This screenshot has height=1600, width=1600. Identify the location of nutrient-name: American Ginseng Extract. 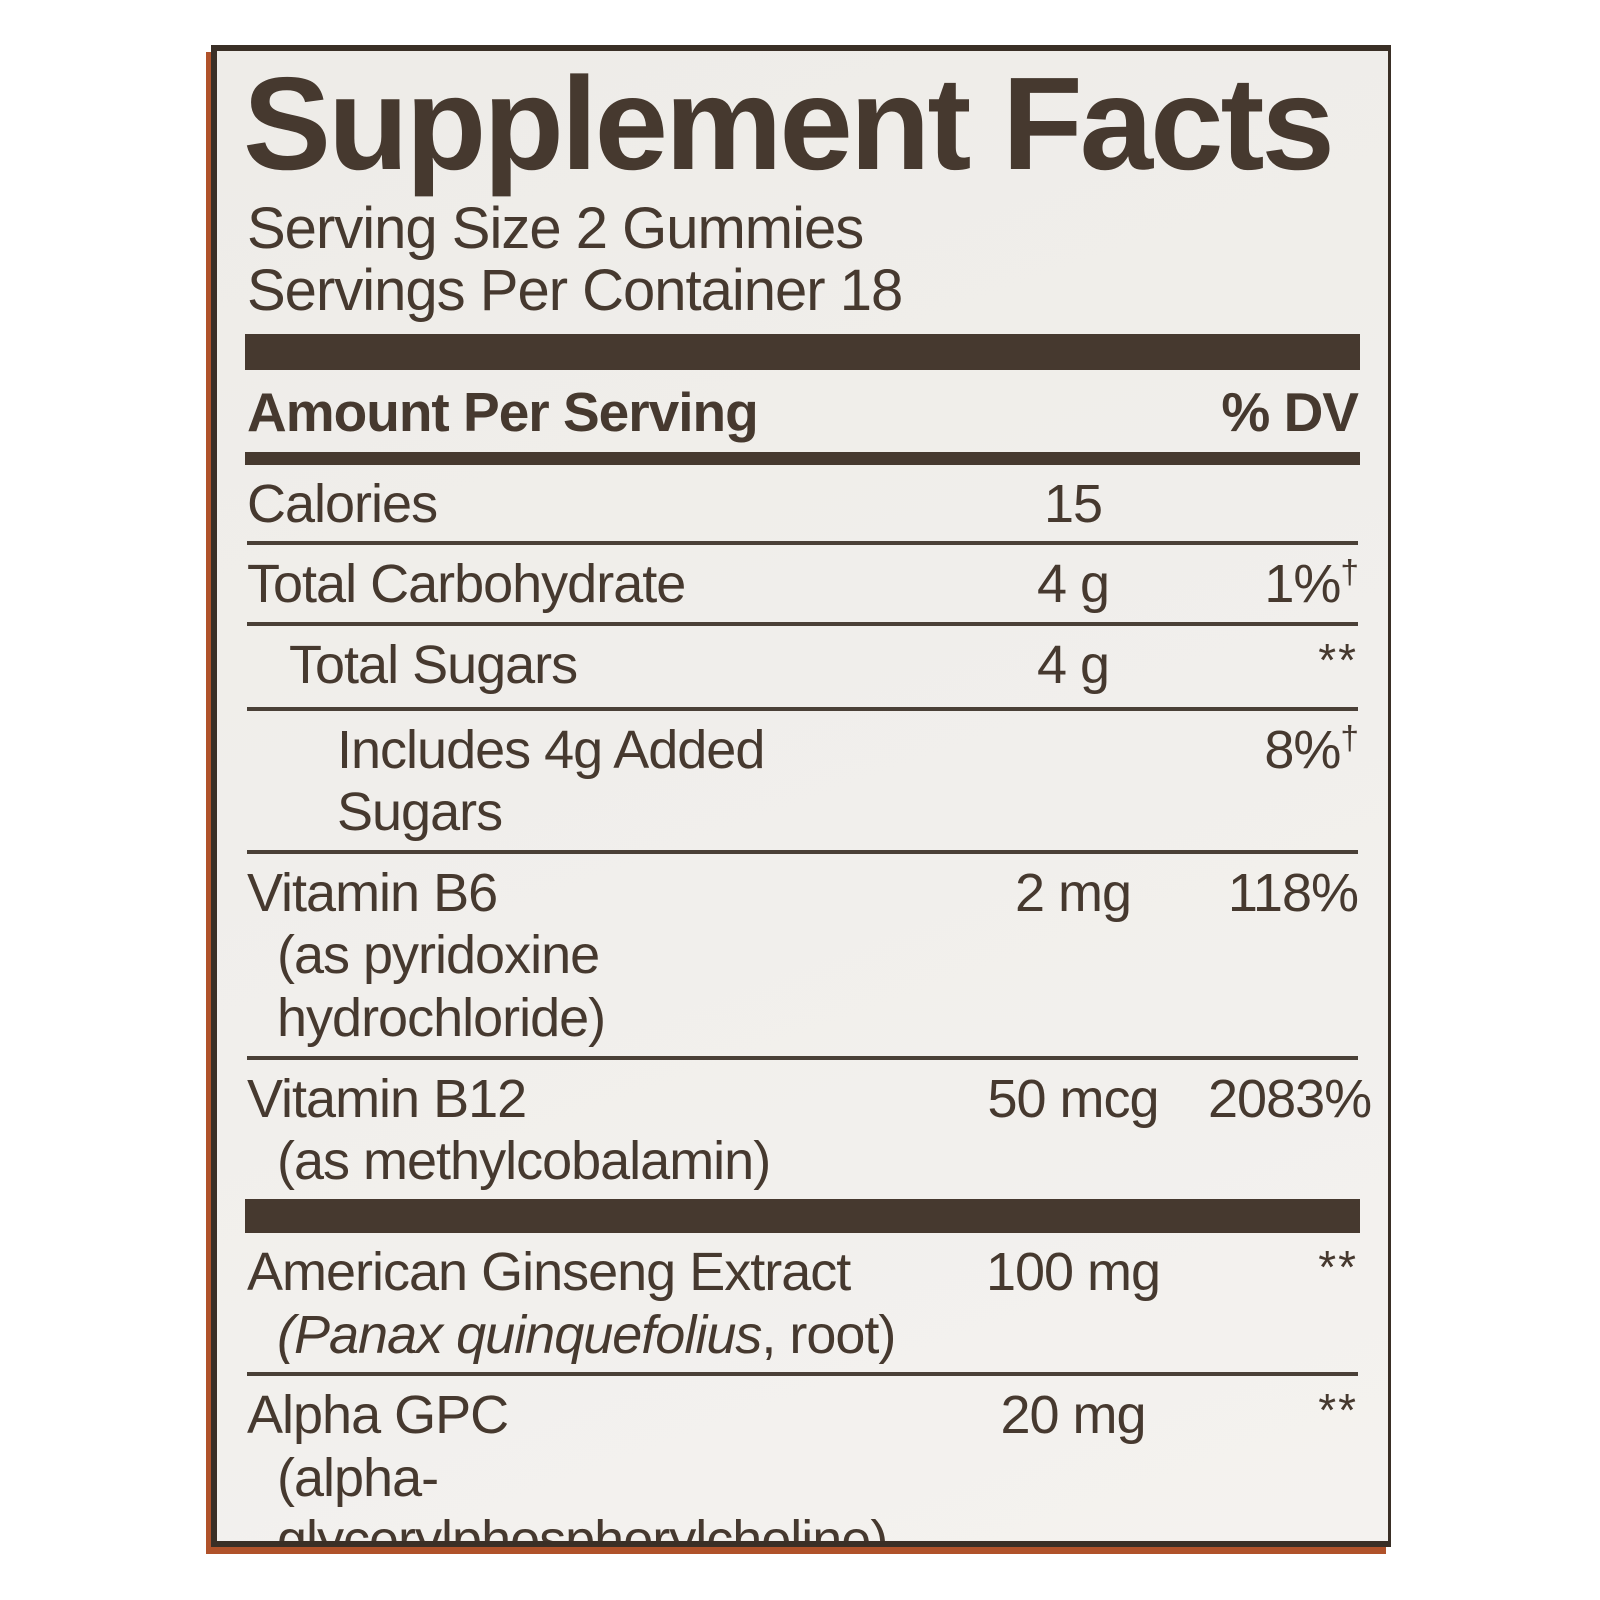
(549, 1271).